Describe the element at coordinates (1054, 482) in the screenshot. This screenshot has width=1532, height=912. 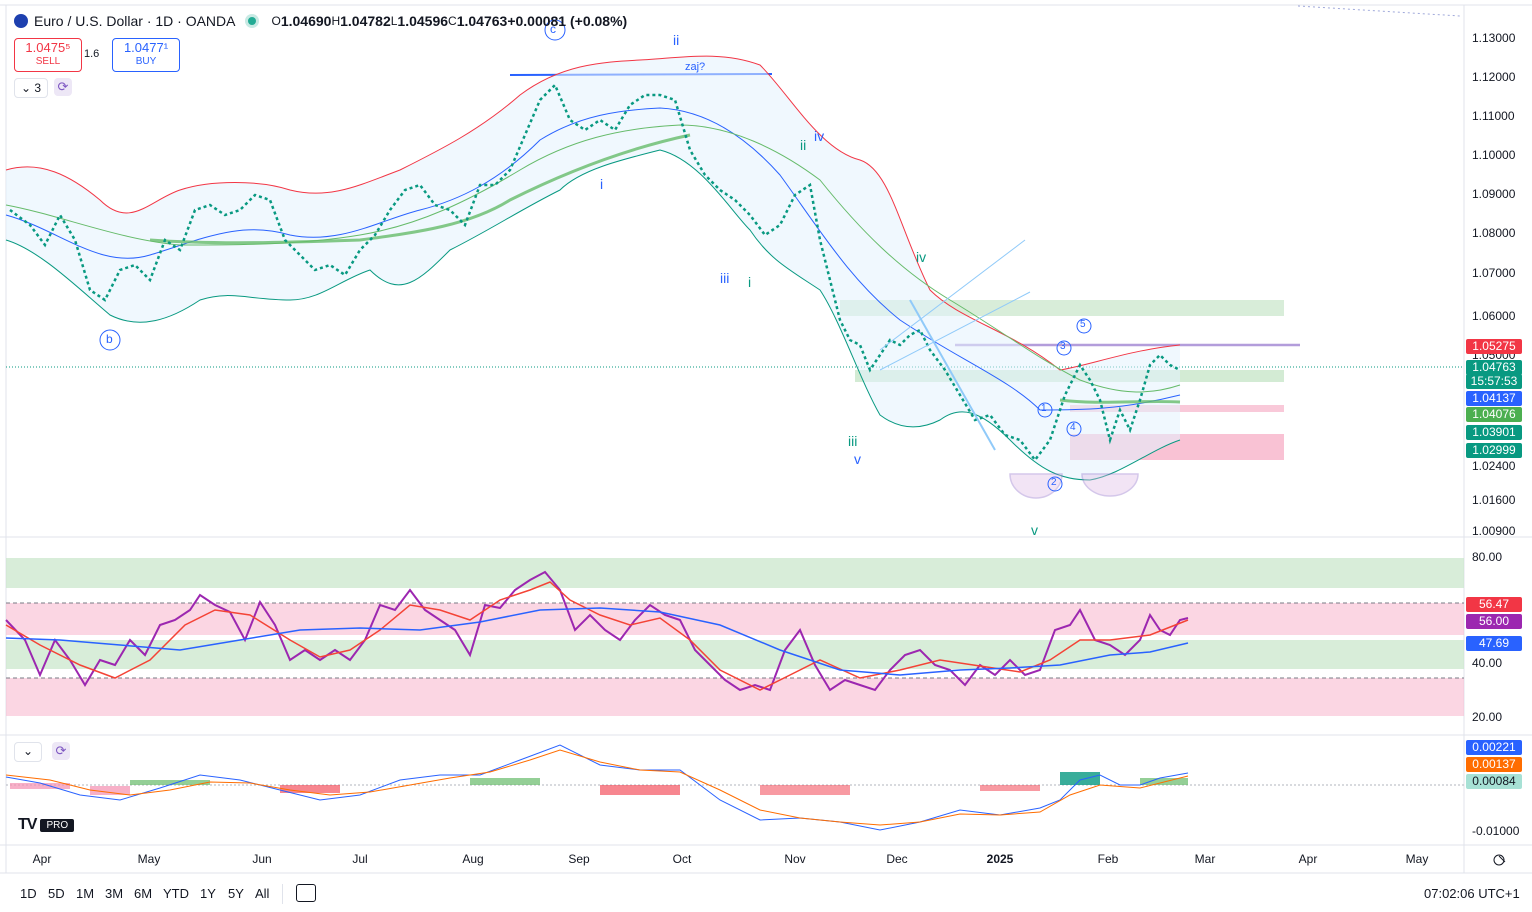
I see `wave-2-label: 2` at that location.